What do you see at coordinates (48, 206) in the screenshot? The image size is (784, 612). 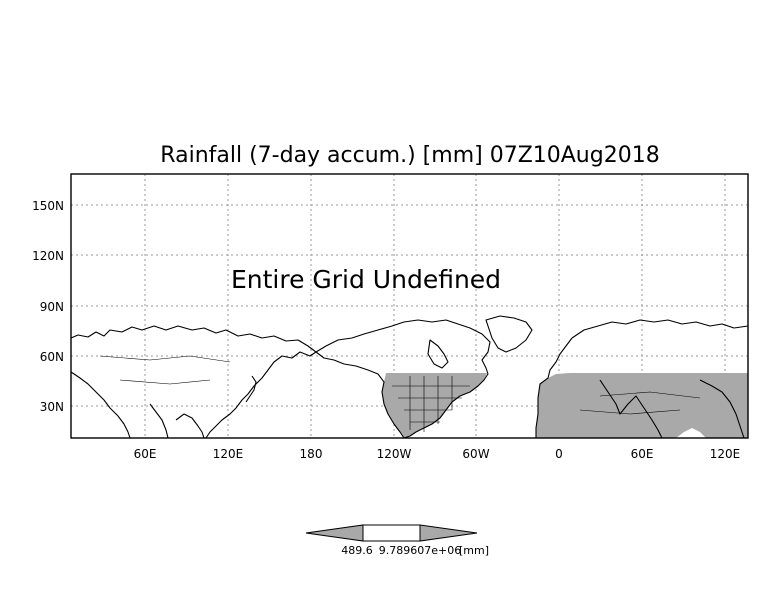 I see `lat-label: 150N` at bounding box center [48, 206].